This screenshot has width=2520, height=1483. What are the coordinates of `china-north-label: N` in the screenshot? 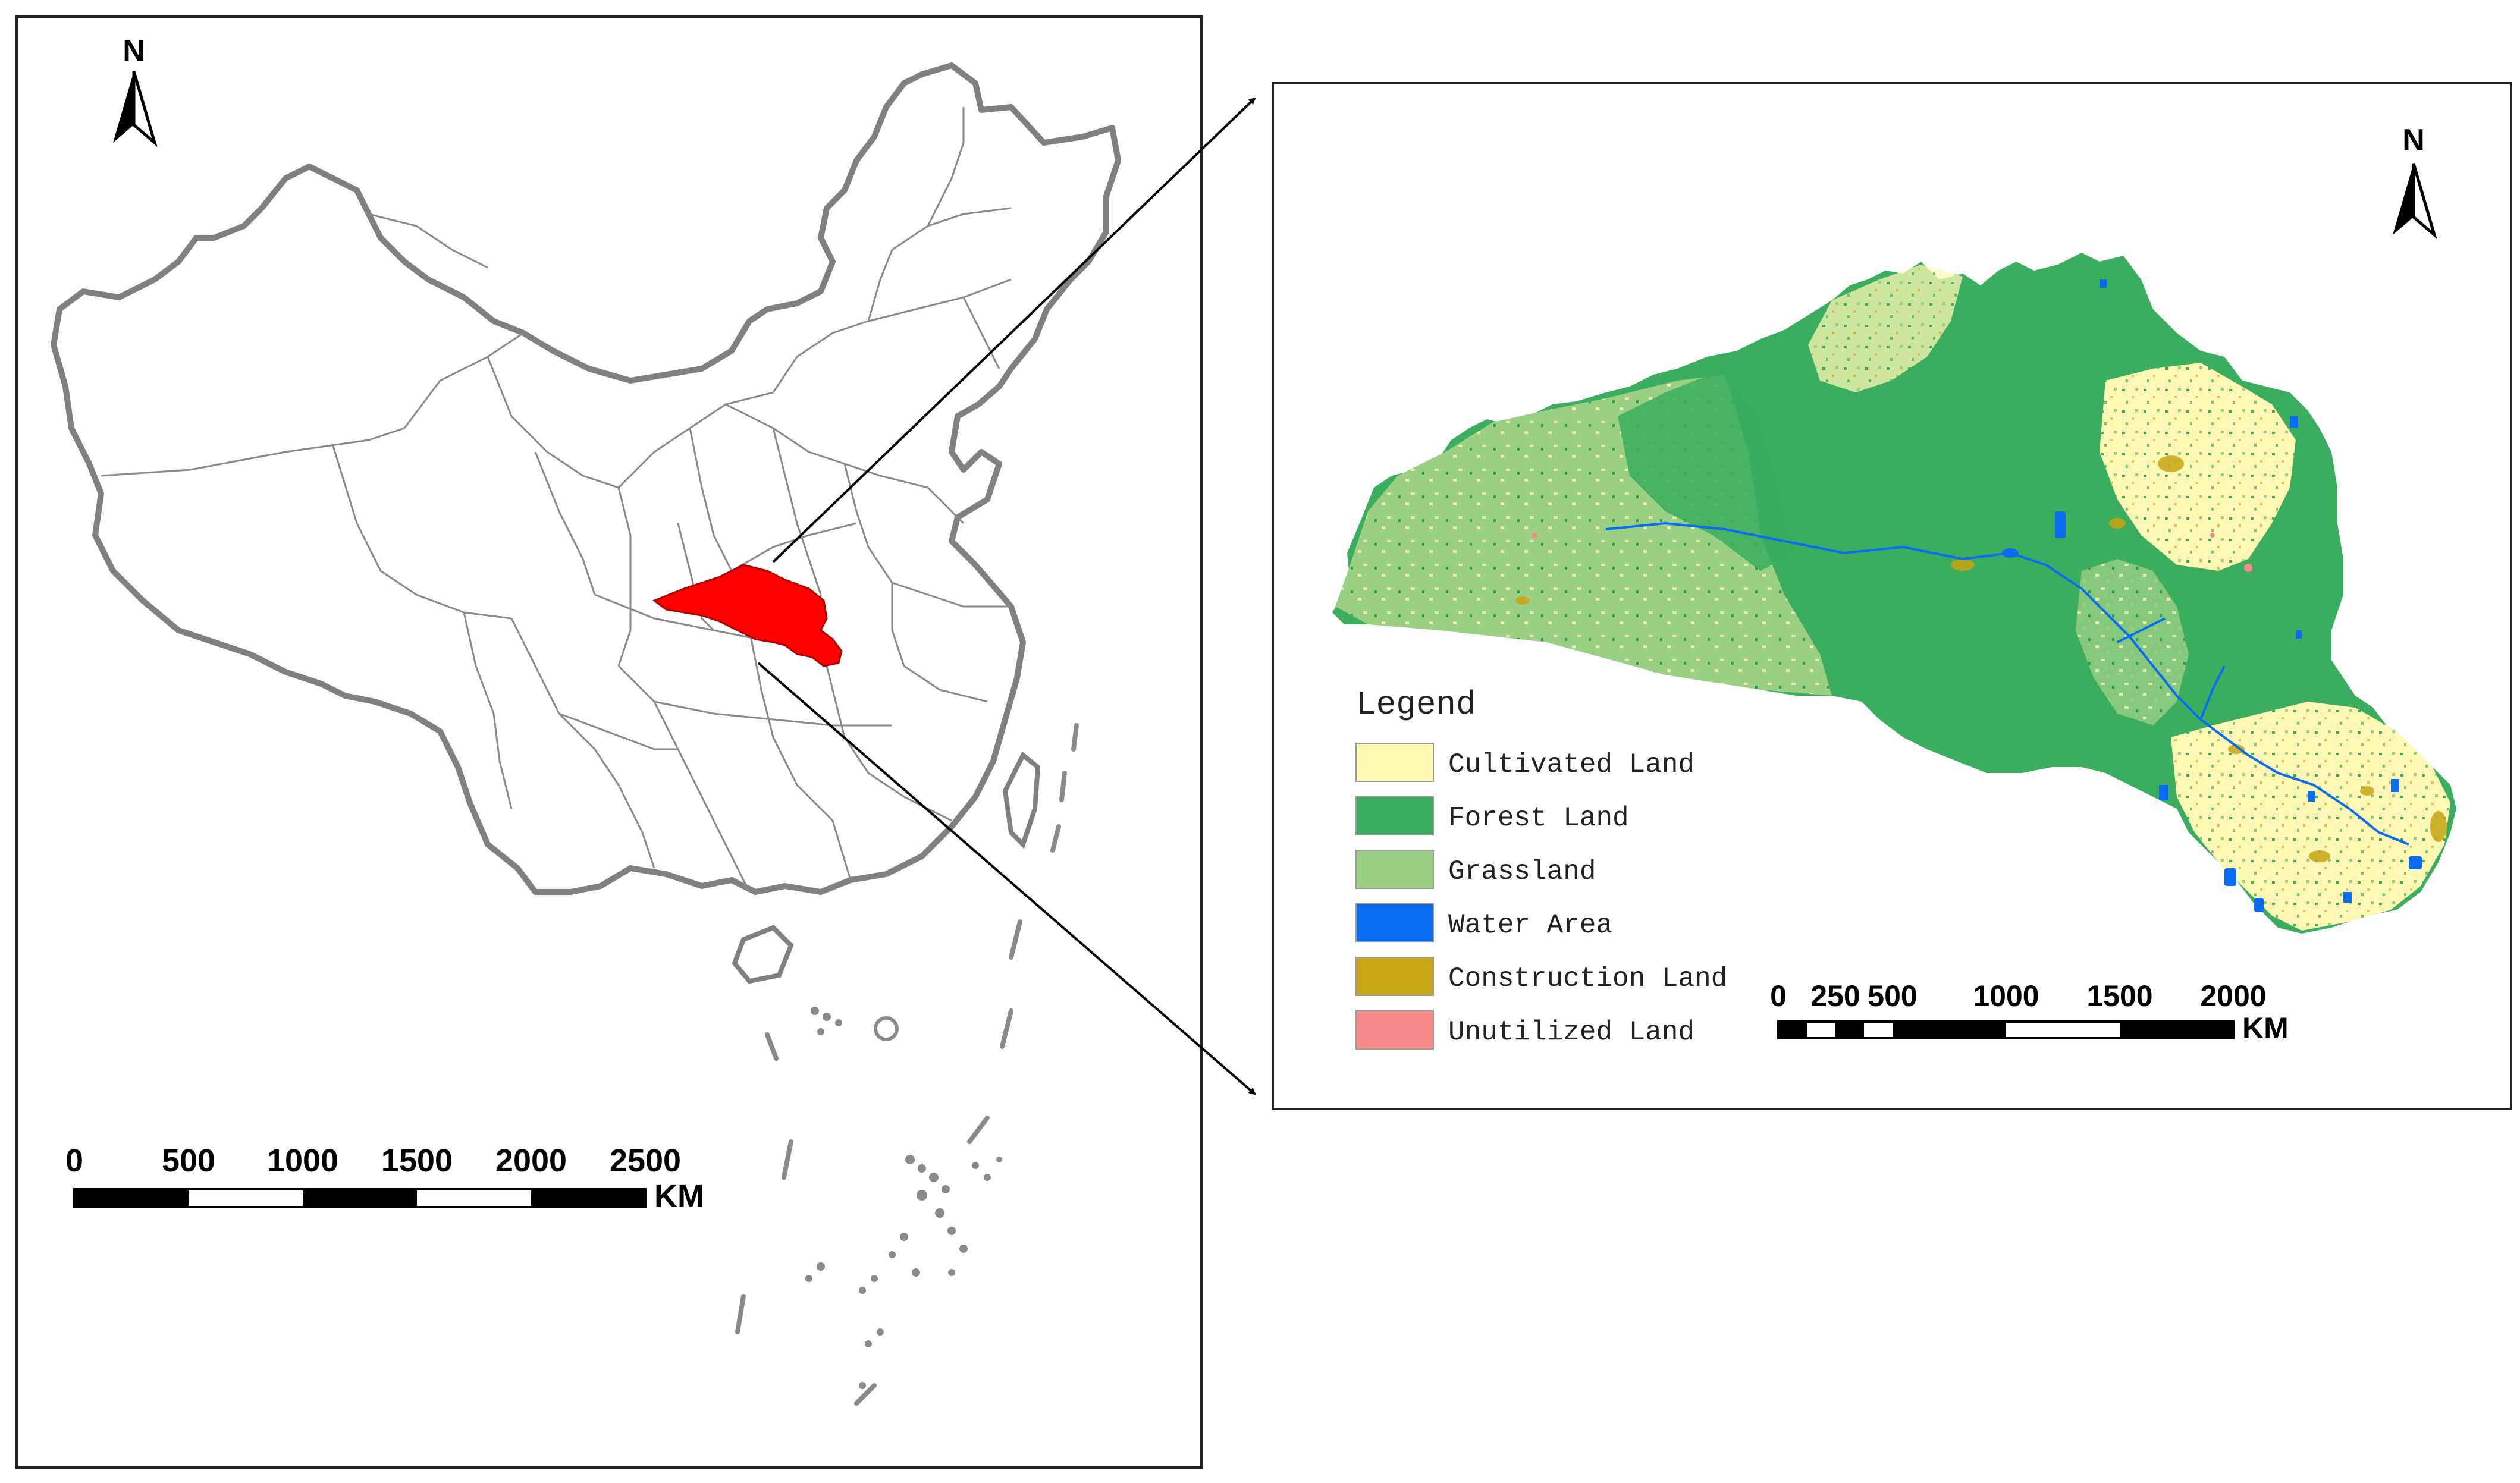 It's located at (134, 51).